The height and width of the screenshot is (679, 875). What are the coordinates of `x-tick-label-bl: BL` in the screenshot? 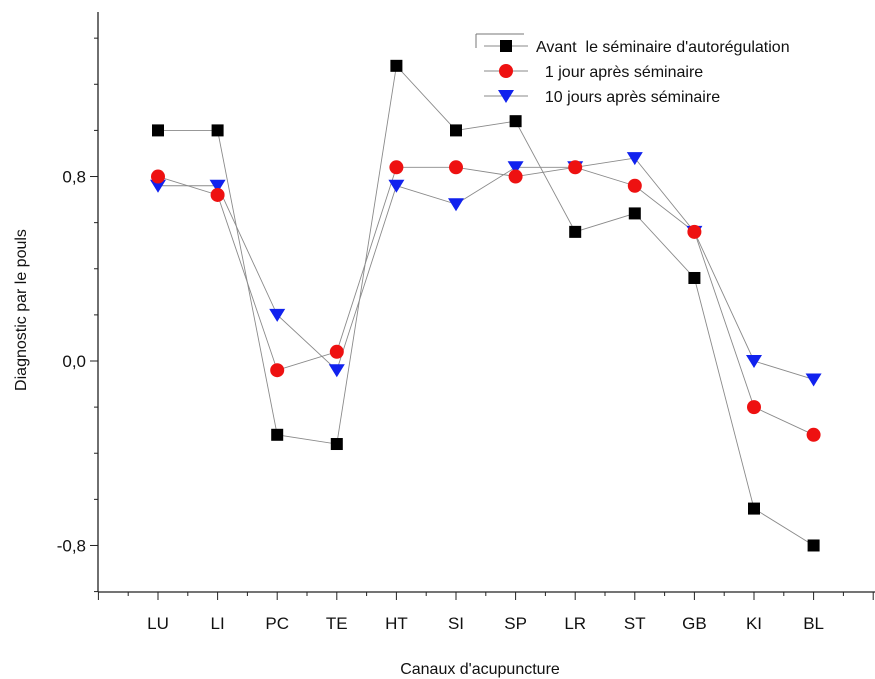 It's located at (813, 623).